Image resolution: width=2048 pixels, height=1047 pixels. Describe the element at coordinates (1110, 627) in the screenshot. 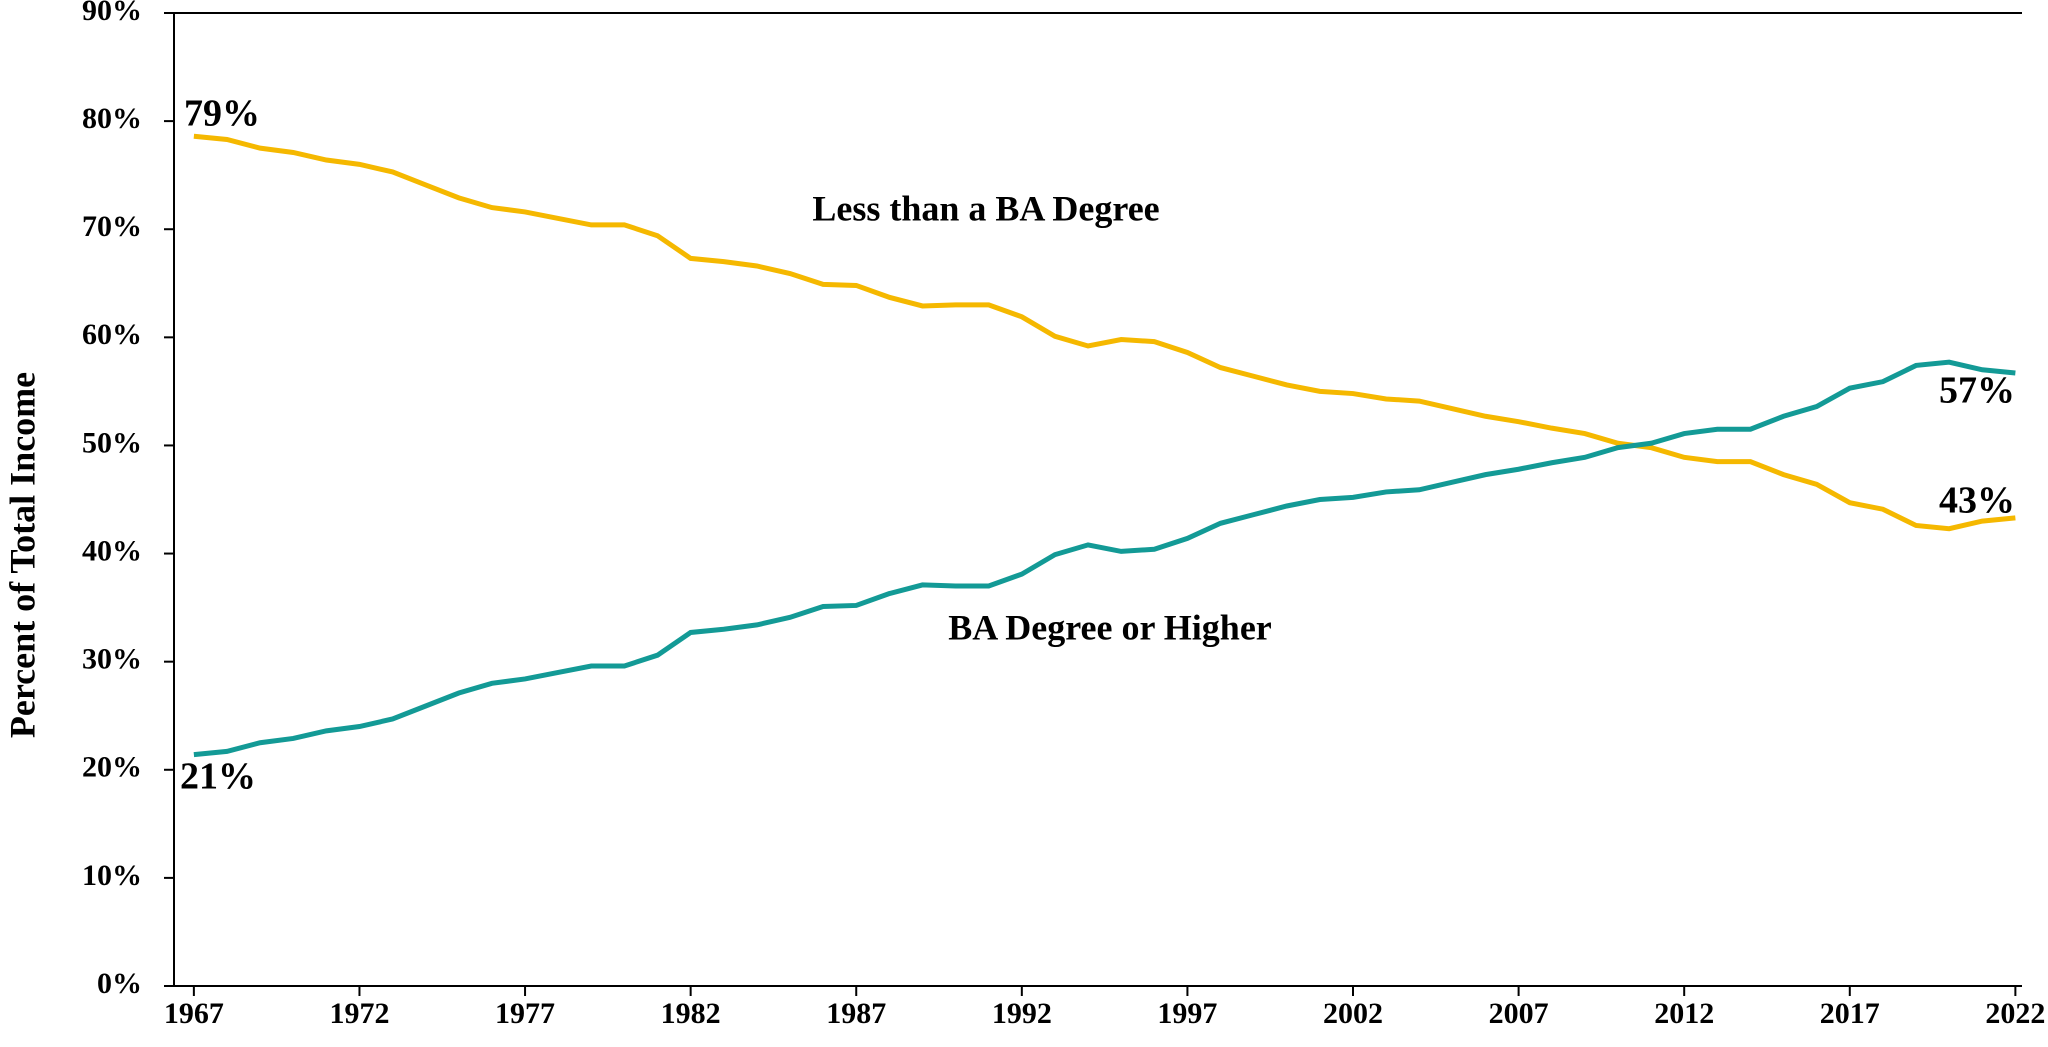

I see `series-label: BA Degree or Higher` at that location.